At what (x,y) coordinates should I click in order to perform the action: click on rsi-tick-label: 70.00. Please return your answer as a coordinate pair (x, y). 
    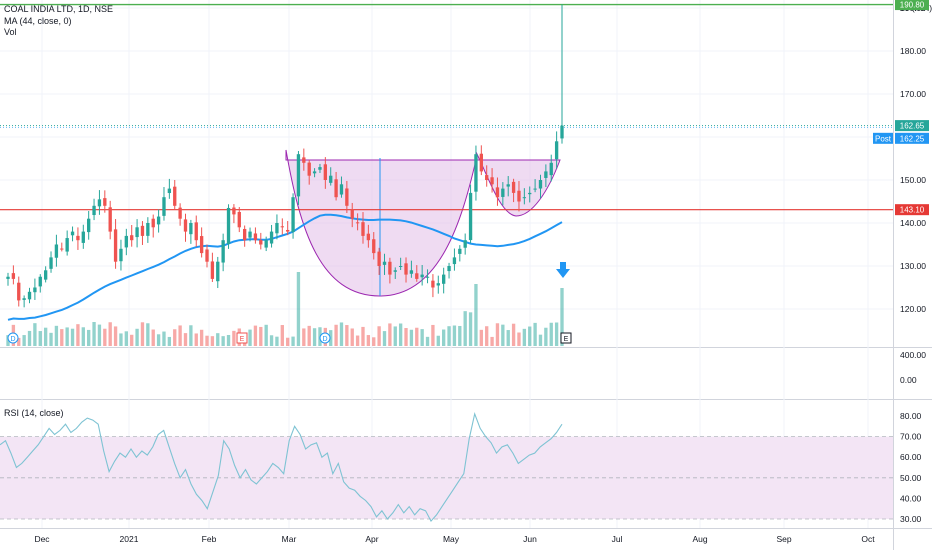
    Looking at the image, I should click on (911, 437).